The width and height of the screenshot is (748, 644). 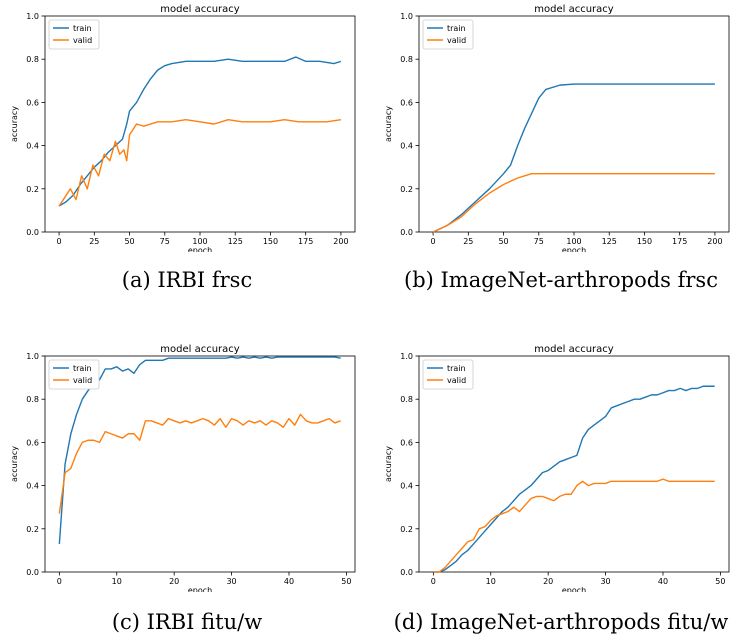 I want to click on y-axis-label-a: accuracy, so click(x=14, y=124).